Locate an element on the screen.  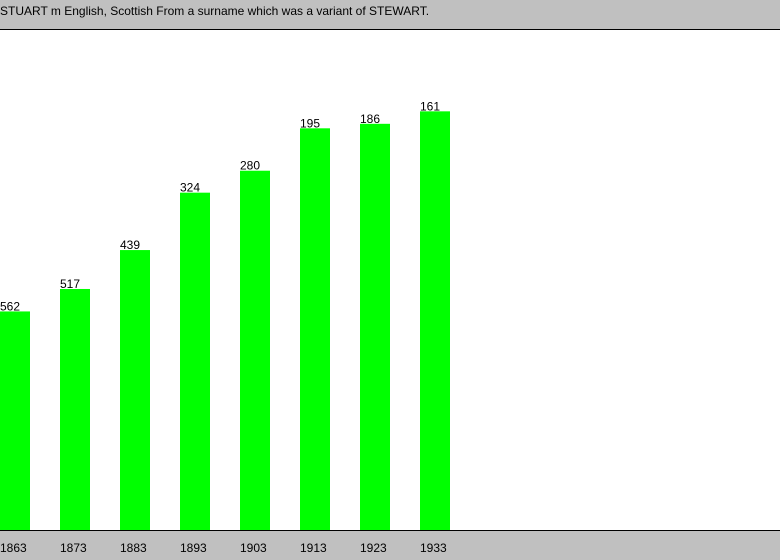
x-axis-band is located at coordinates (390, 545).